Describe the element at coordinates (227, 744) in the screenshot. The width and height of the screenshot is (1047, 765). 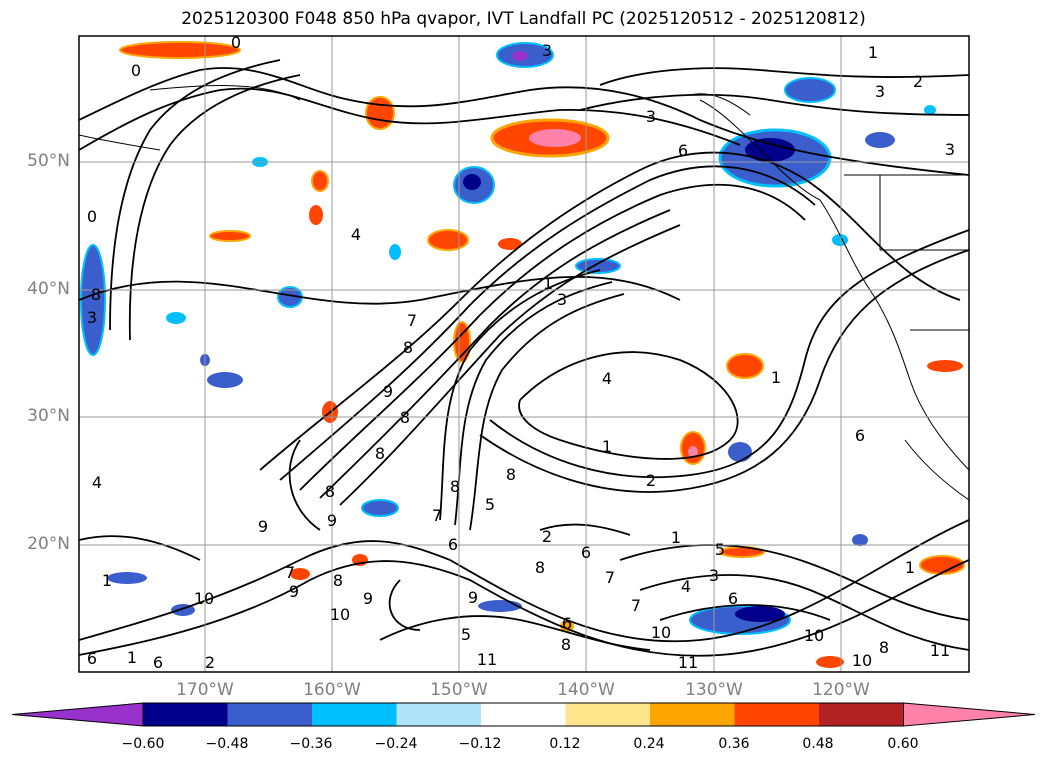
I see `colorbar-tick-label: −0.48` at that location.